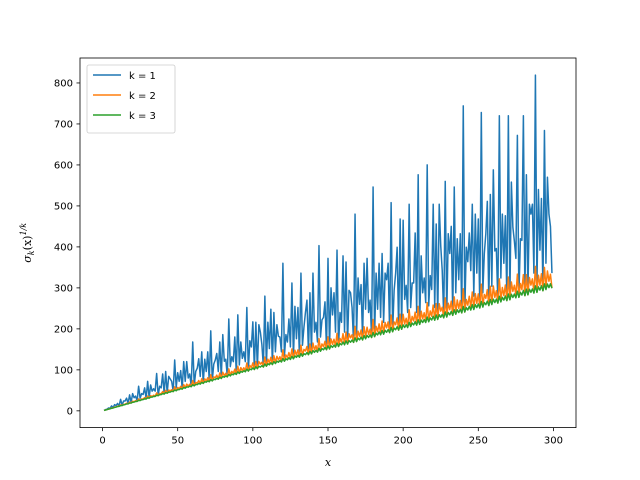 The image size is (640, 480). What do you see at coordinates (102, 441) in the screenshot?
I see `x-tick-label: 0` at bounding box center [102, 441].